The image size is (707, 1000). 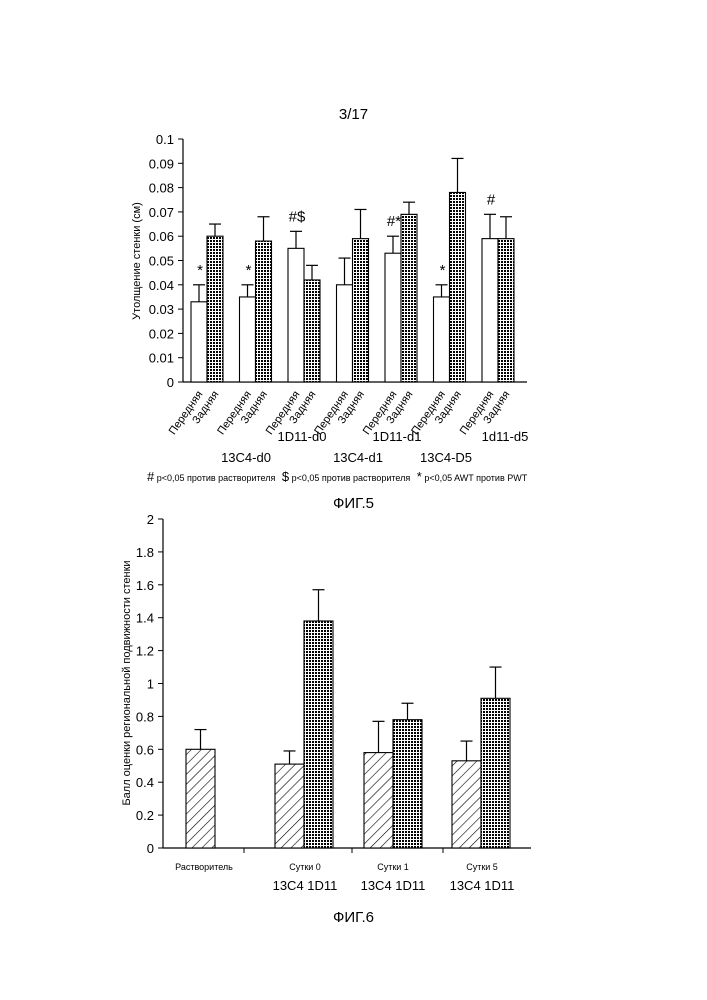 I want to click on y-tick-label: 0.06, so click(x=161, y=236).